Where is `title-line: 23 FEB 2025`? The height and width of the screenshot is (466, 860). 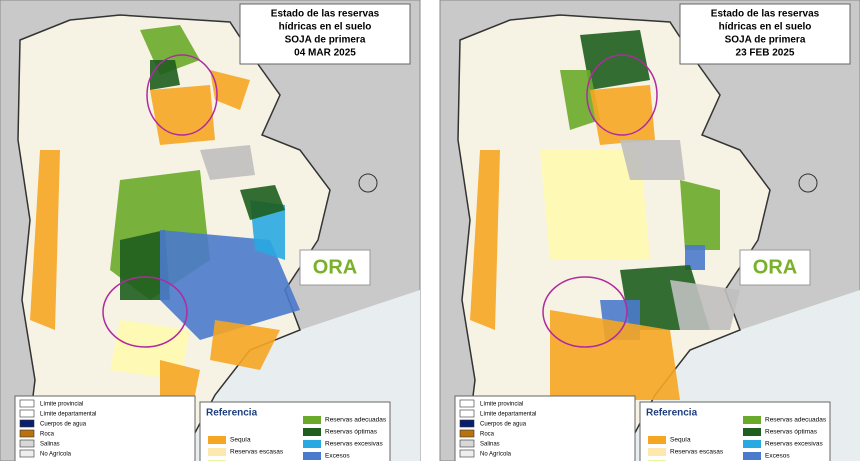
title-line: 23 FEB 2025 is located at coordinates (765, 53).